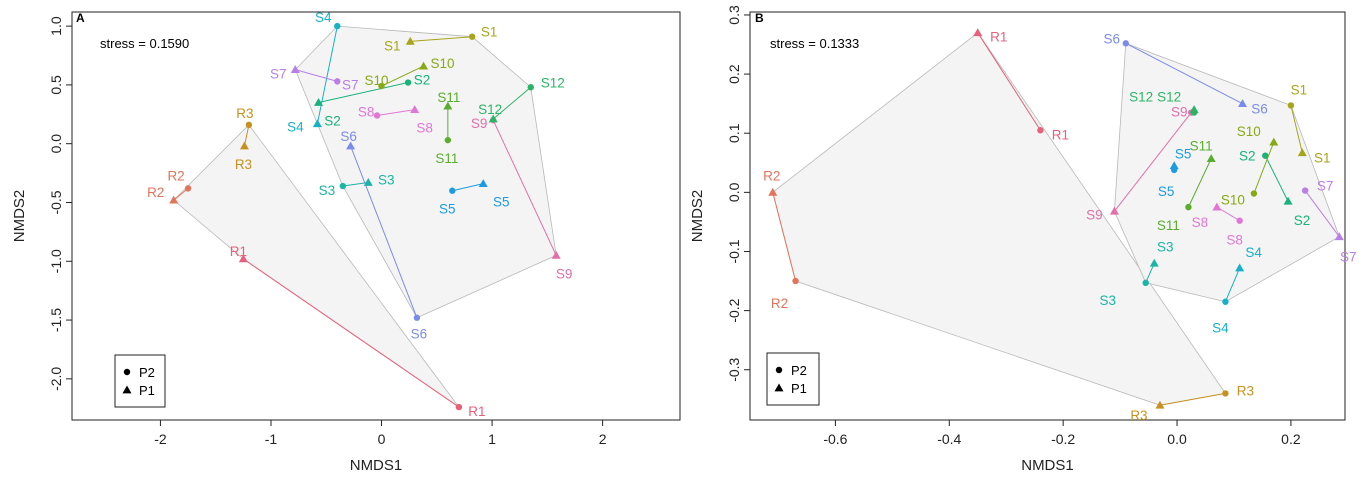 The height and width of the screenshot is (481, 1359). What do you see at coordinates (795, 281) in the screenshot?
I see `point-p2-r2` at bounding box center [795, 281].